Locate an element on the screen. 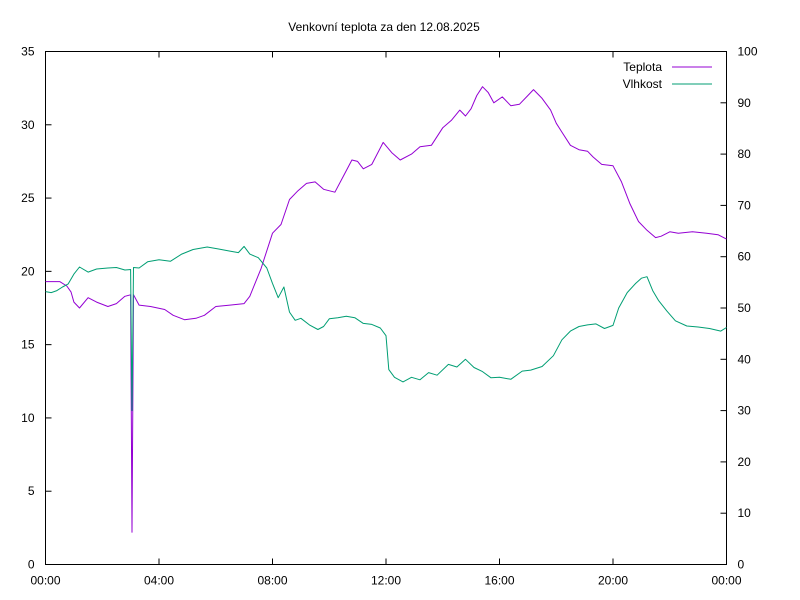  y-left-tick-label: 15 is located at coordinates (28, 345).